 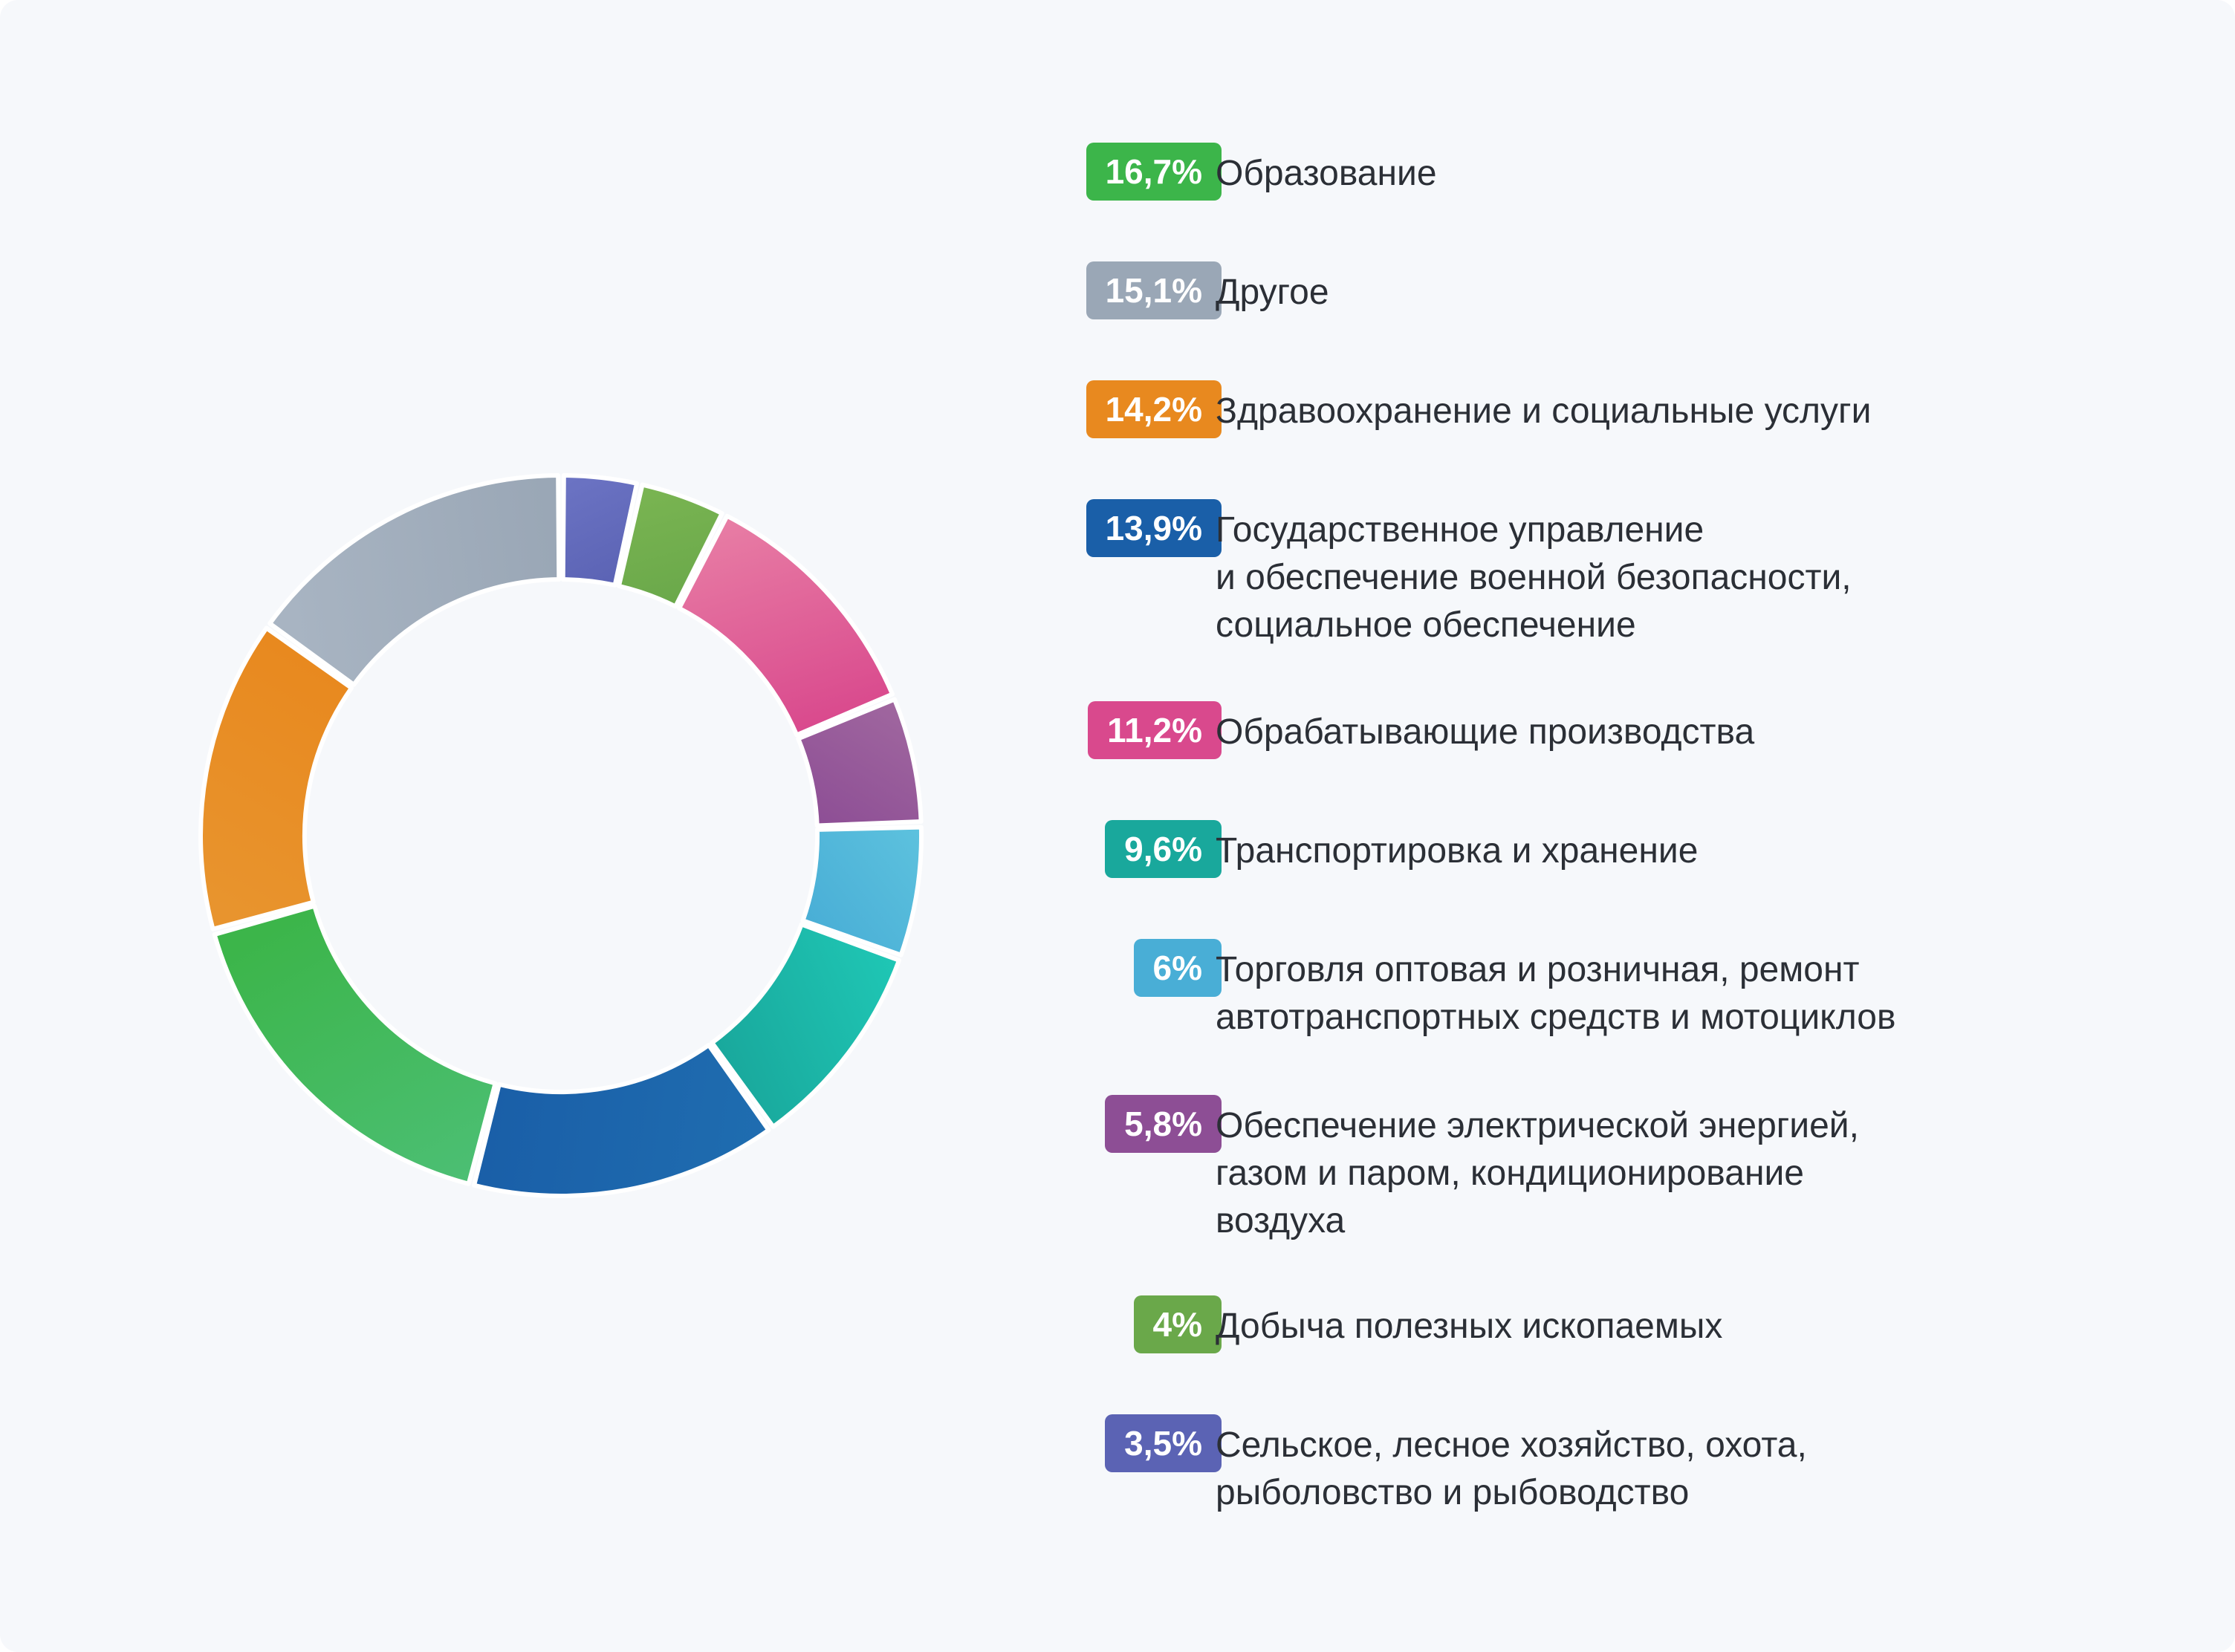 What do you see at coordinates (1154, 528) in the screenshot?
I see `legend-value-badge: 13,9%` at bounding box center [1154, 528].